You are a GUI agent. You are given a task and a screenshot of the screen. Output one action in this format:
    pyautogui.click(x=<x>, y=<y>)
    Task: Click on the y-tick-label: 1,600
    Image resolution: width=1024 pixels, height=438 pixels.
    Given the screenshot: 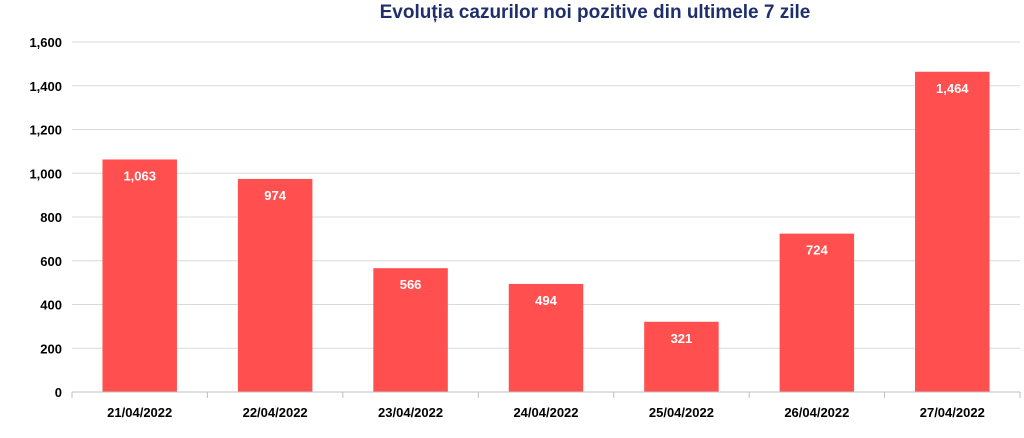 What is the action you would take?
    pyautogui.click(x=45, y=42)
    